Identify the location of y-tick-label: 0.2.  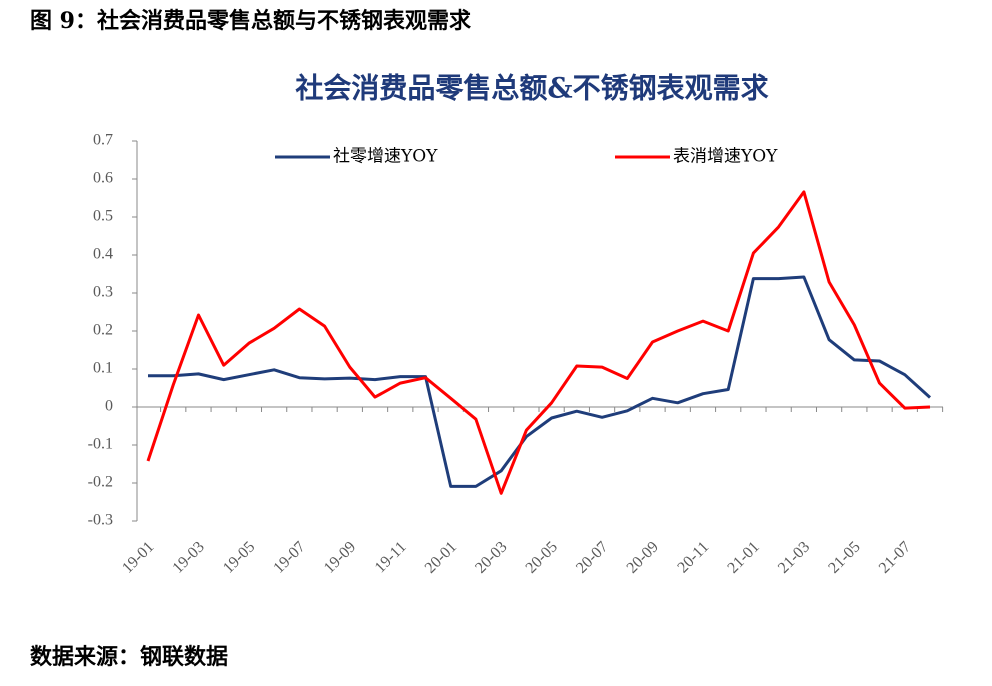
(103, 330).